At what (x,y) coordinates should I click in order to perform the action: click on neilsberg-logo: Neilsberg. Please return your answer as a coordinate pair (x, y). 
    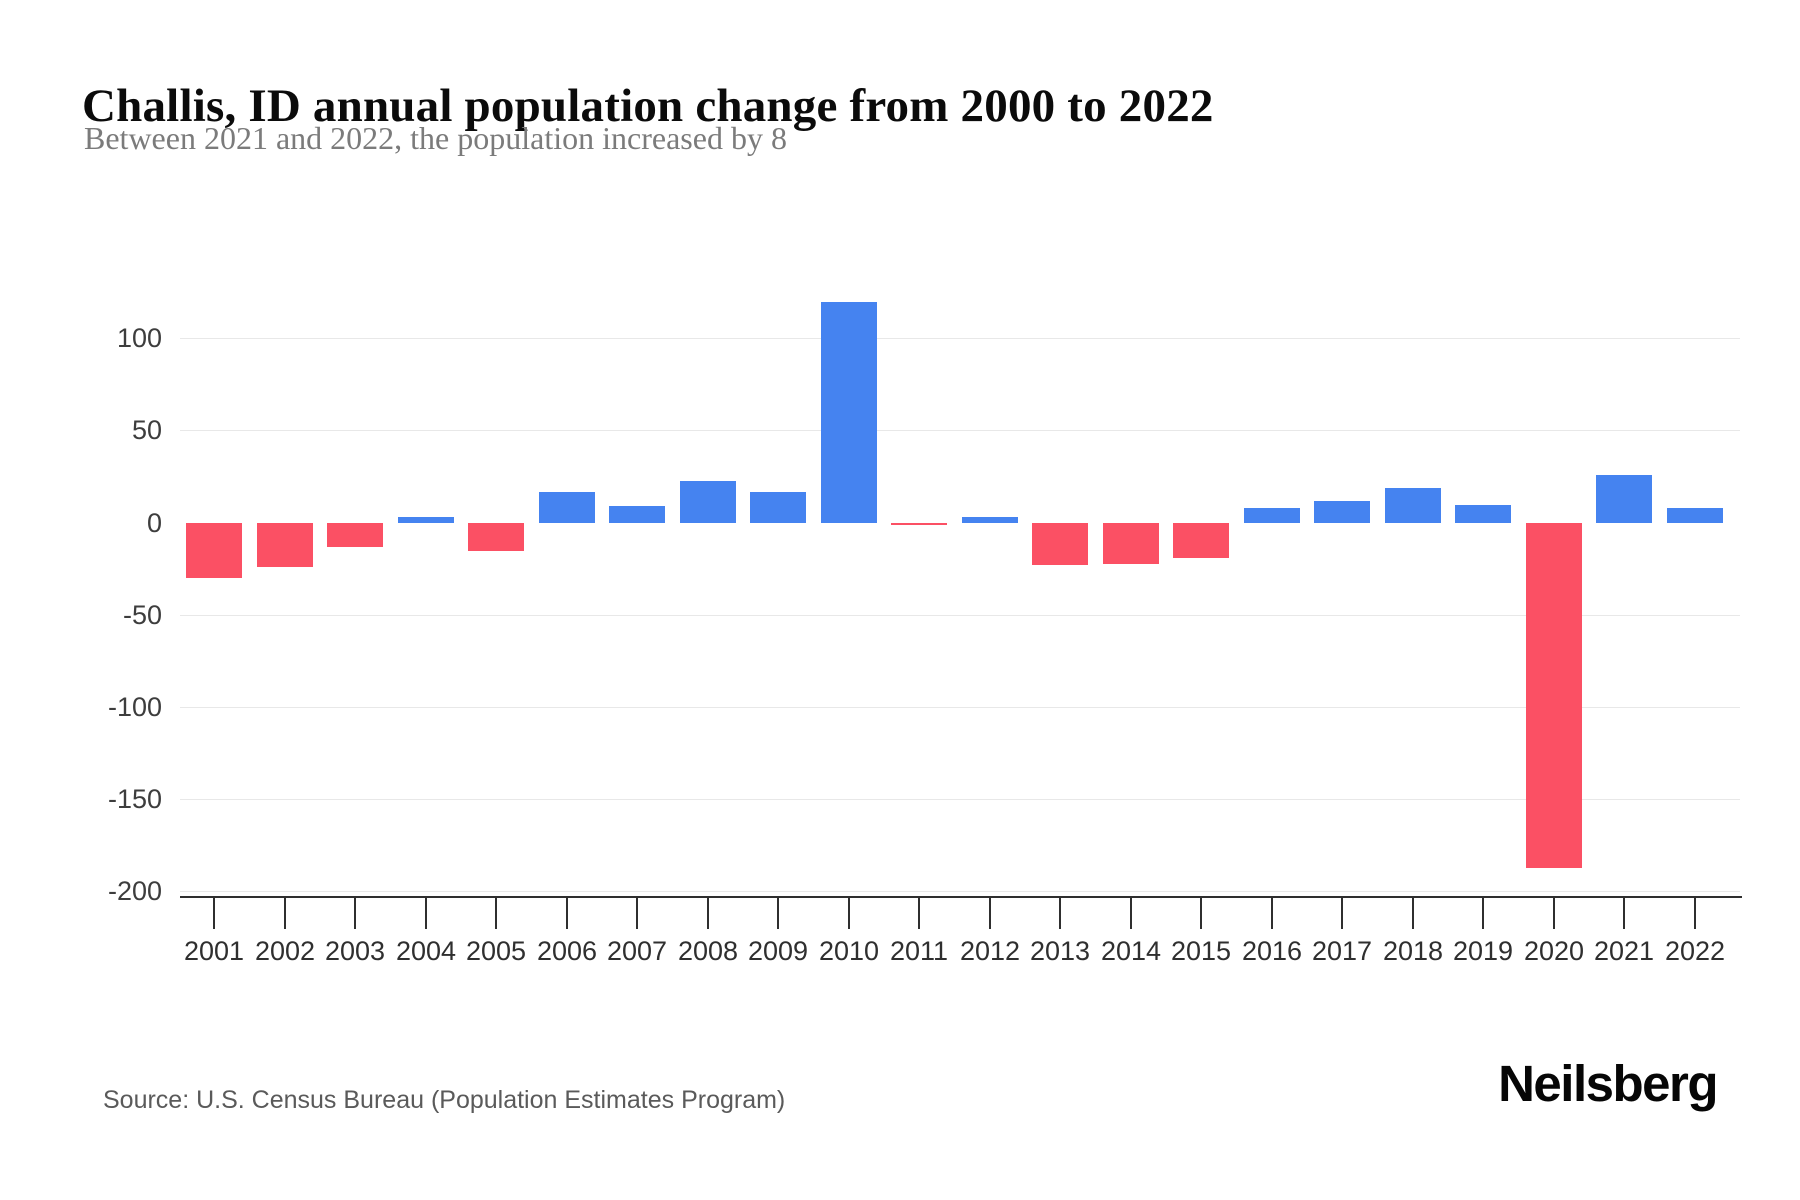
    Looking at the image, I should click on (1608, 1083).